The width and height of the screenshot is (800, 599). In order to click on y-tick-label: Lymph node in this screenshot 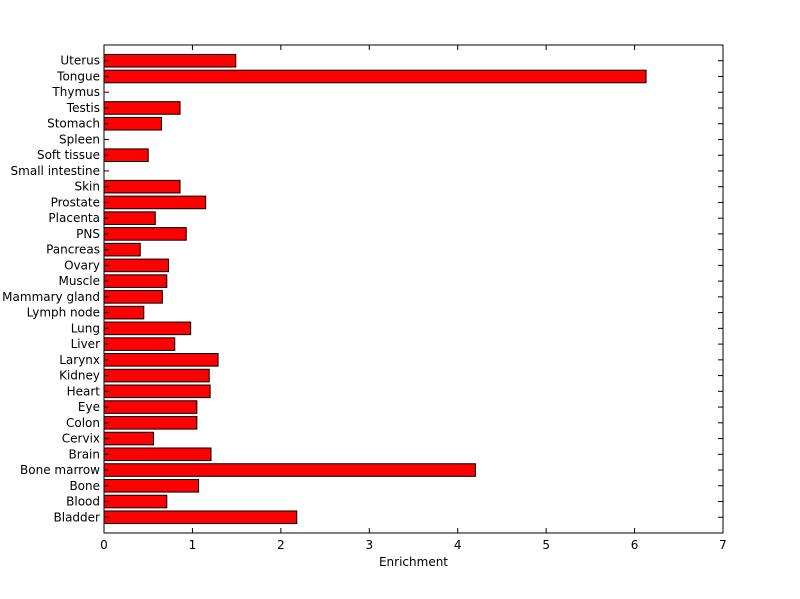, I will do `click(63, 313)`.